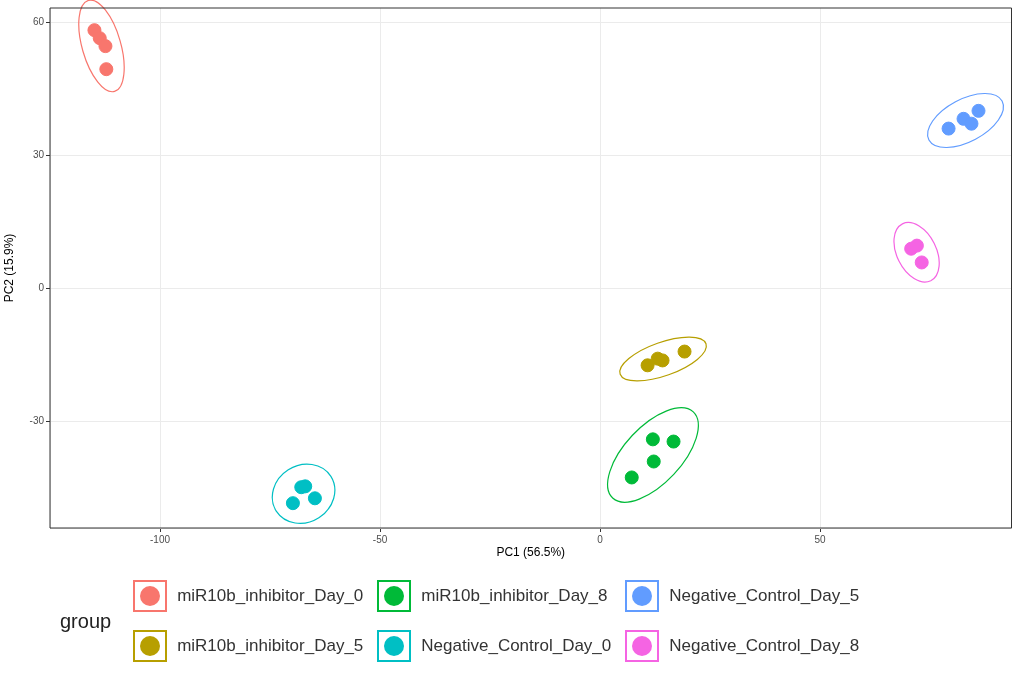 Image resolution: width=1019 pixels, height=673 pixels. I want to click on x-tick-label: -50, so click(380, 539).